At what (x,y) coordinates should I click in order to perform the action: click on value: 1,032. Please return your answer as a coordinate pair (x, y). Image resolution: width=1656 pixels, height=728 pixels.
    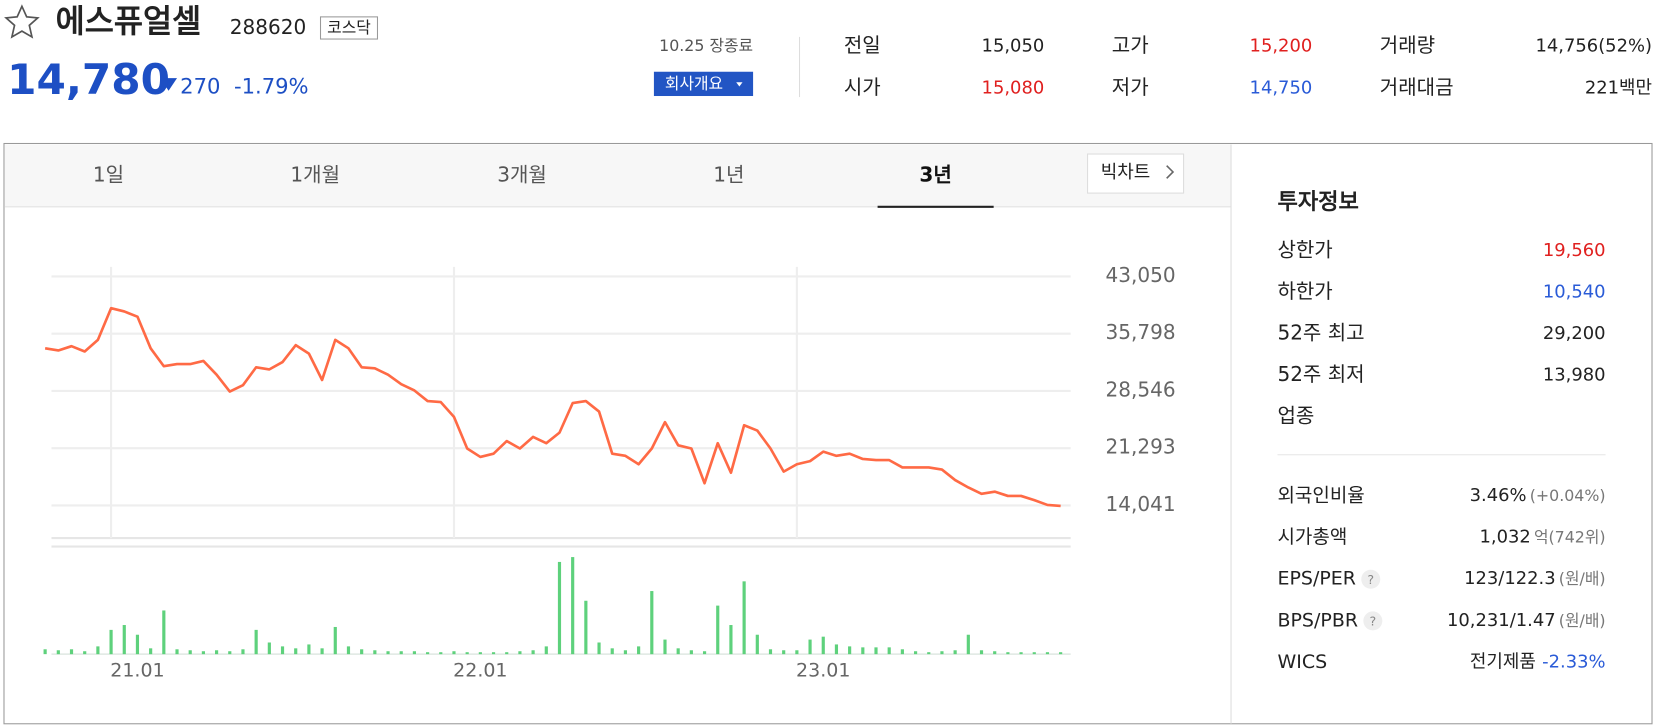
    Looking at the image, I should click on (1504, 537).